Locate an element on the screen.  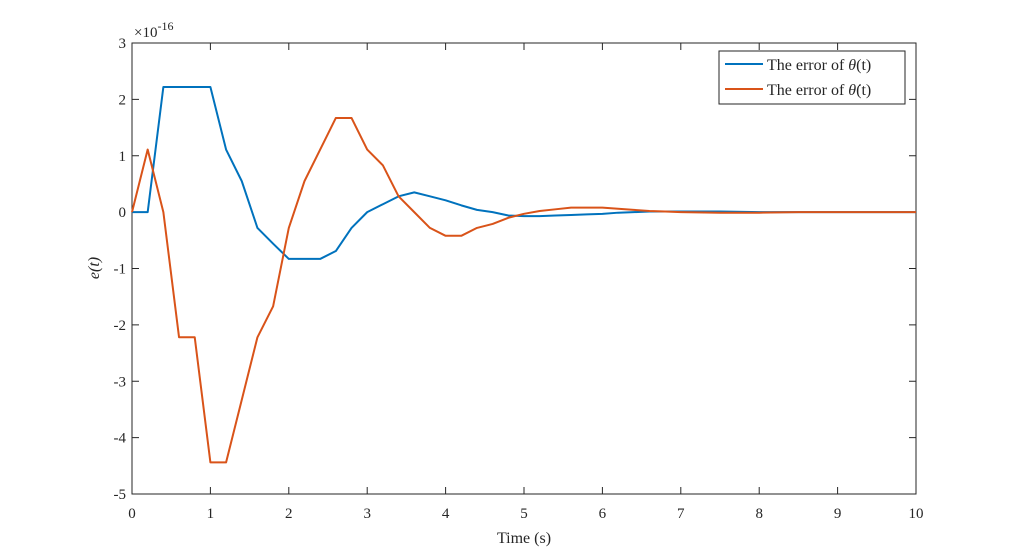
x-tick-label: 3 is located at coordinates (367, 514).